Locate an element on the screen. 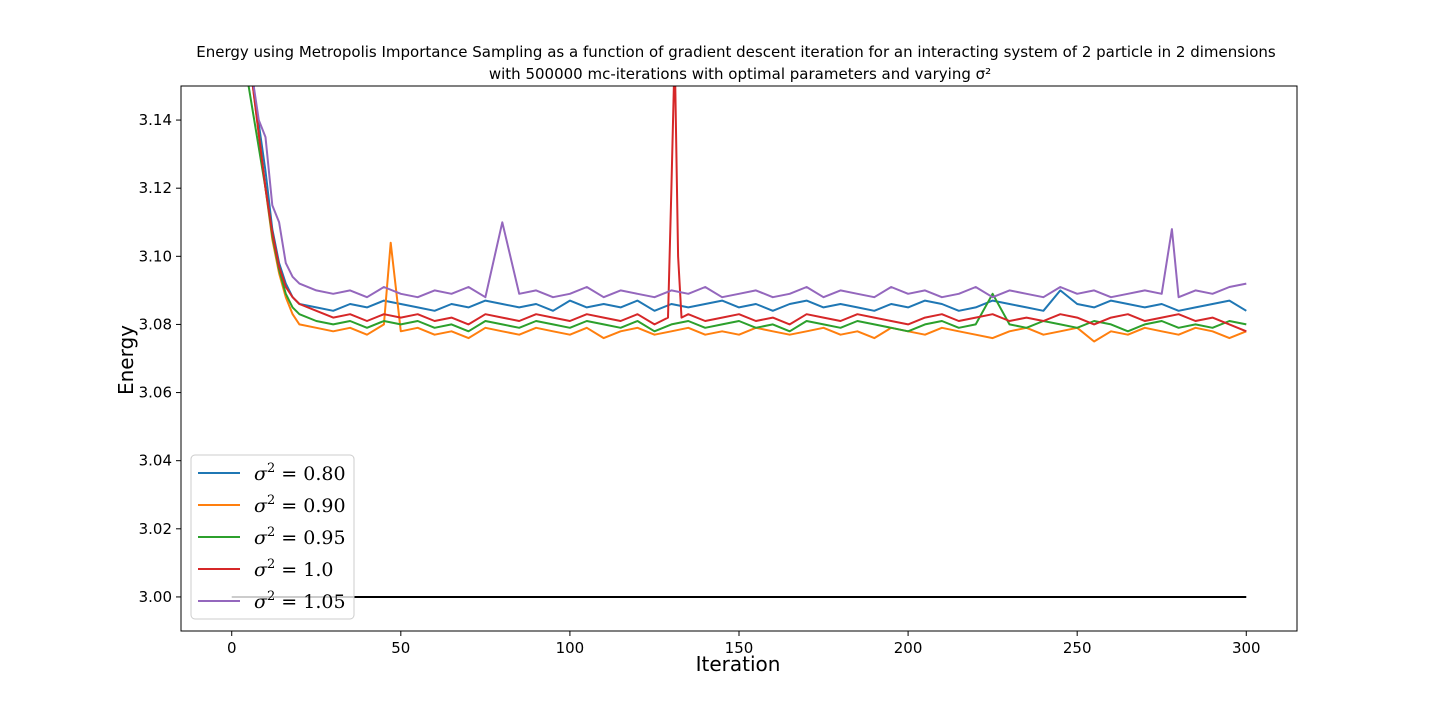  y-tick-label: 3.04 is located at coordinates (155, 461).